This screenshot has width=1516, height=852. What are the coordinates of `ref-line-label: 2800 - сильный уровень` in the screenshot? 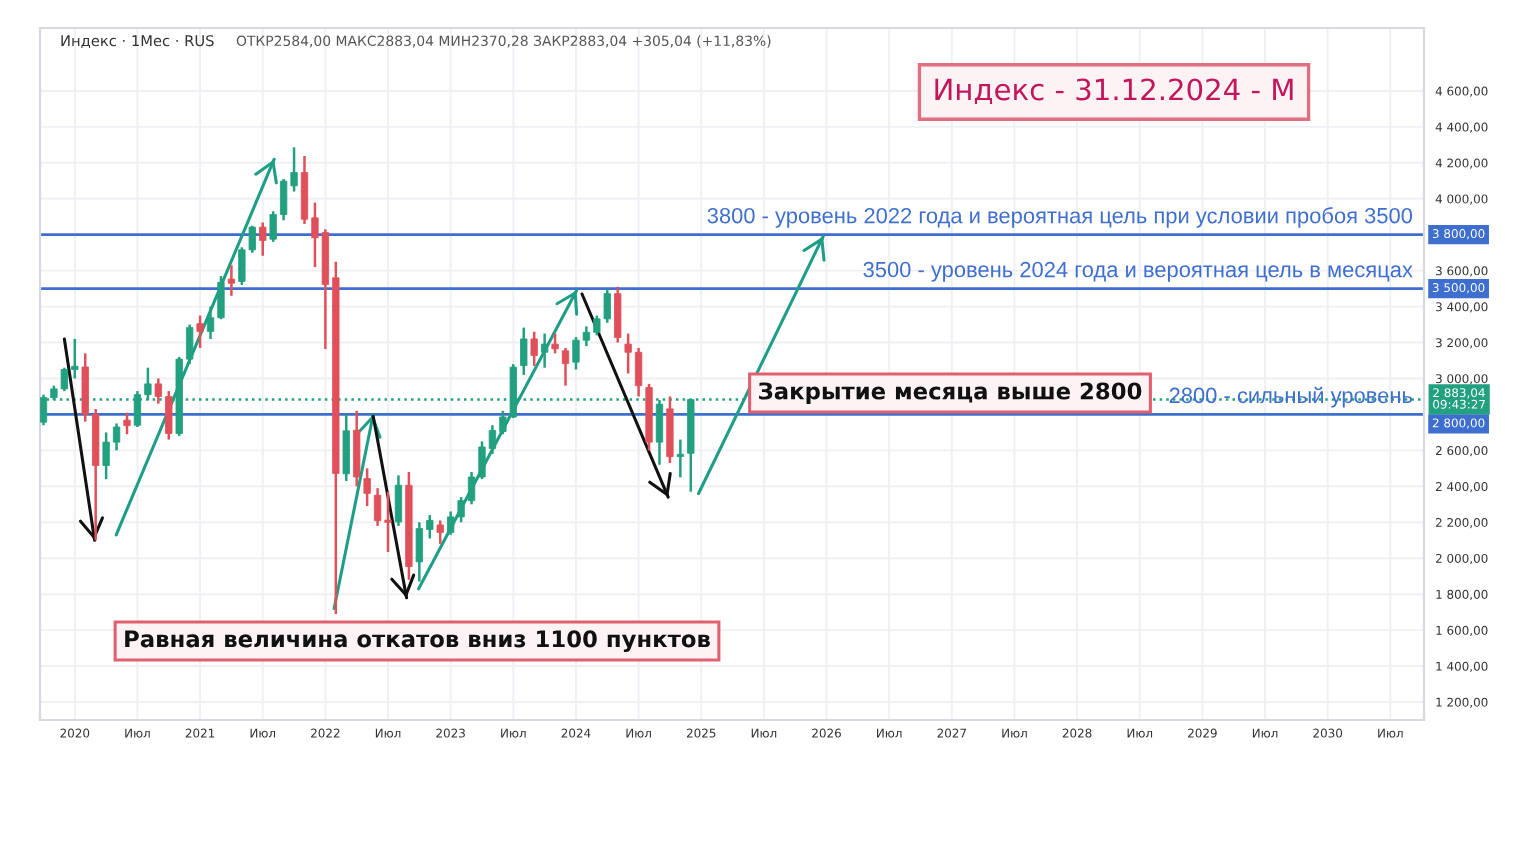 It's located at (1291, 397).